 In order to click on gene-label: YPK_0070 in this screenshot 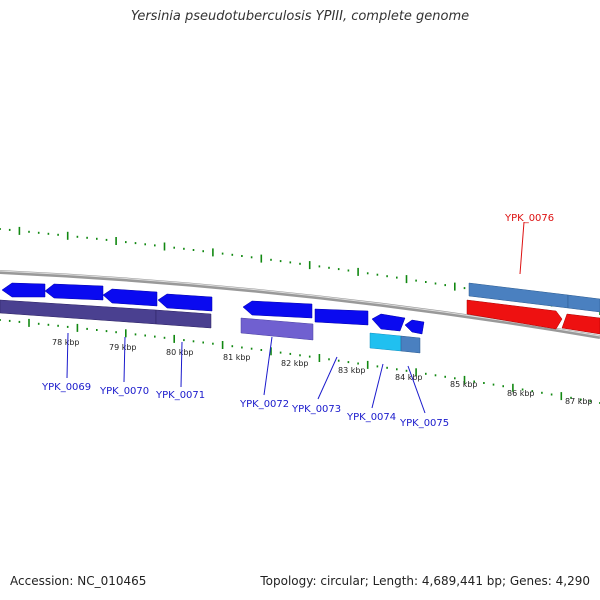, I will do `click(124, 391)`.